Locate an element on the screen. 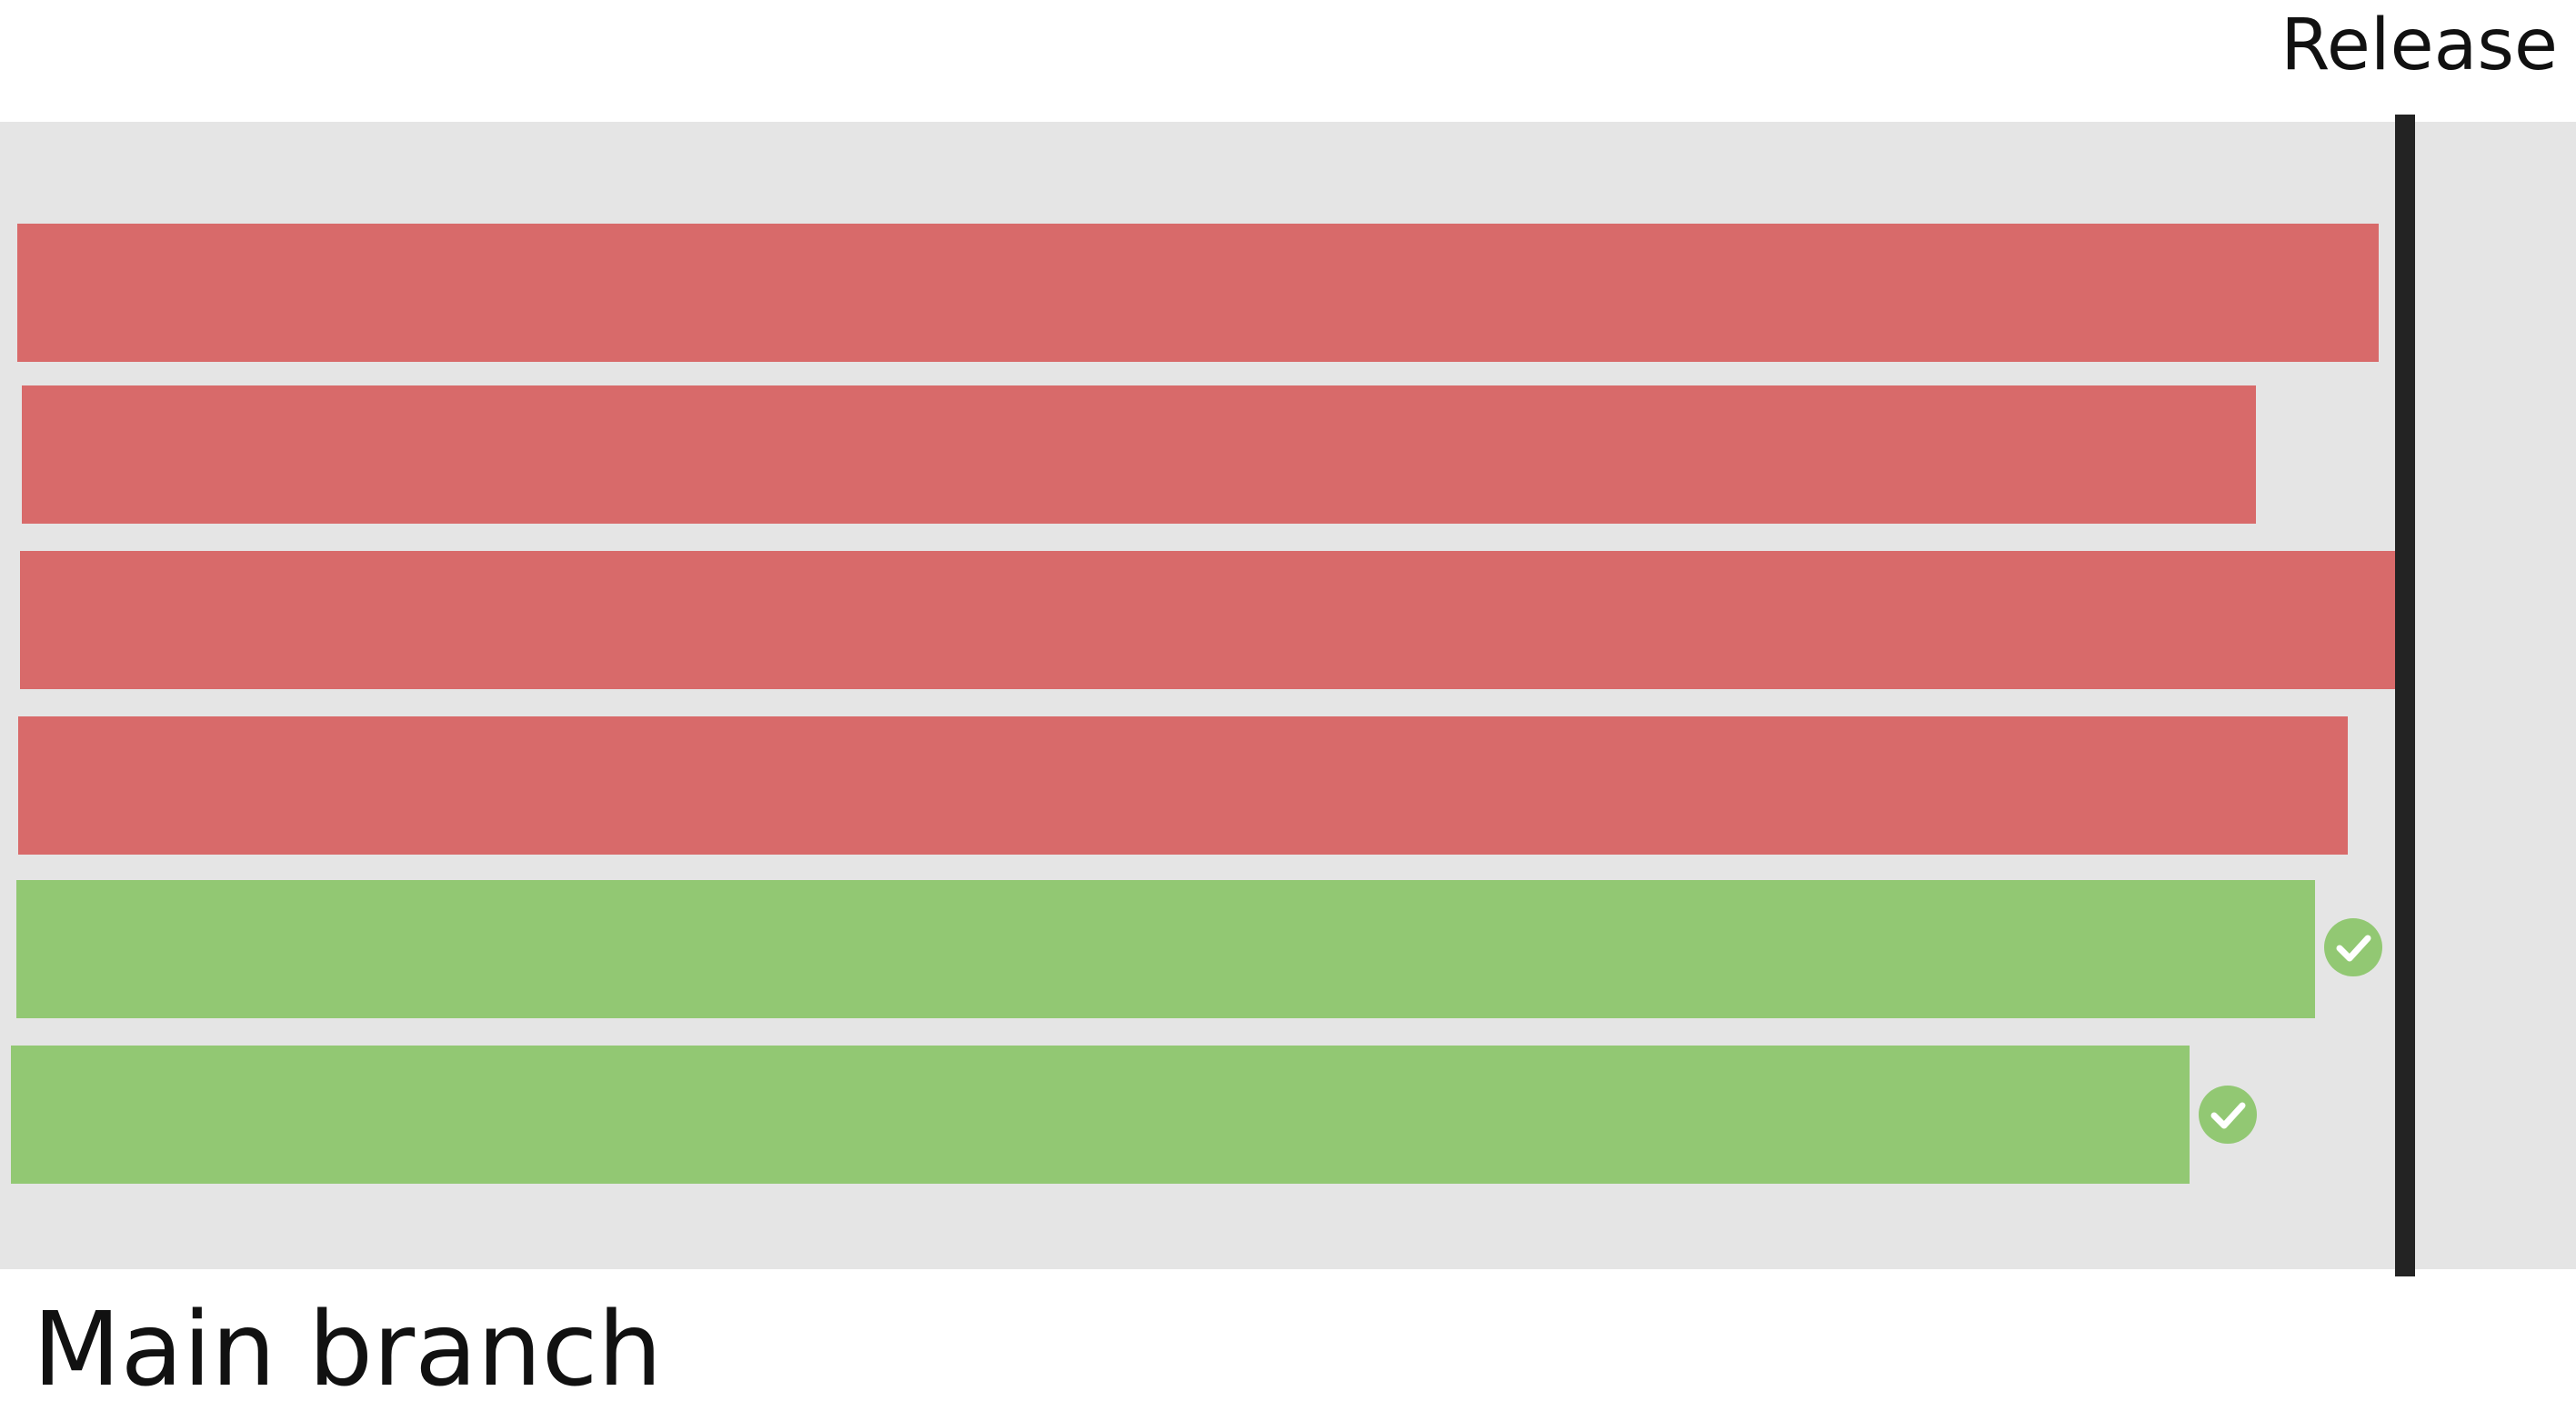  release-label: Release is located at coordinates (2419, 46).